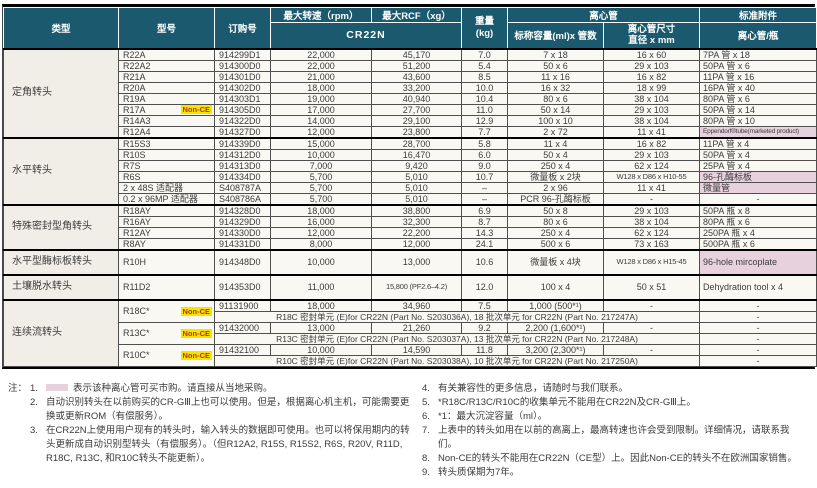 This screenshot has height=488, width=817. I want to click on weight-cell: 8.5, so click(484, 76).